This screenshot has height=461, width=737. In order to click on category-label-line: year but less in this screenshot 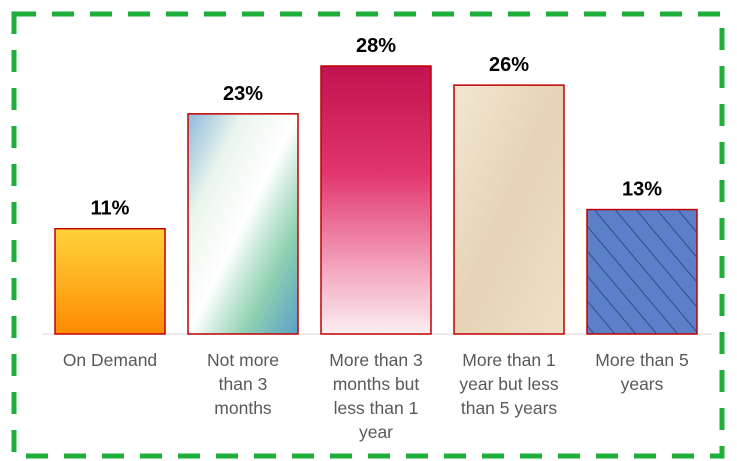, I will do `click(508, 384)`.